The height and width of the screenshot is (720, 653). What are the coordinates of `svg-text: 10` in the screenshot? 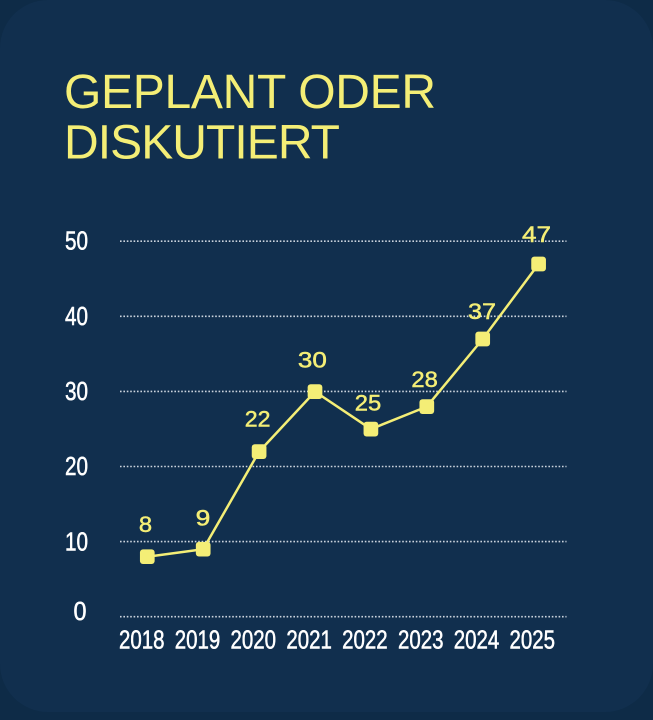 It's located at (76, 541).